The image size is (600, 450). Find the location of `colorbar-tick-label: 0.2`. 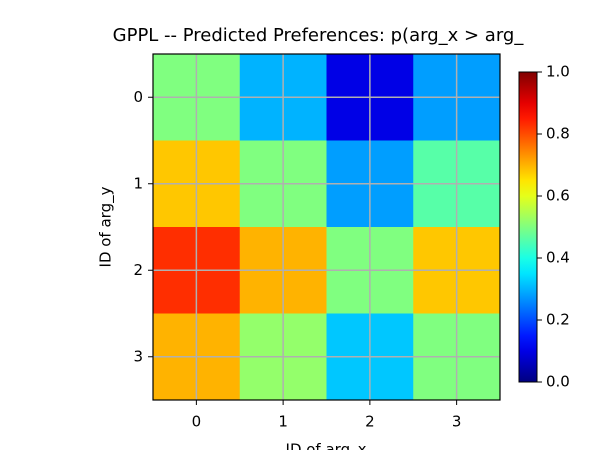

colorbar-tick-label: 0.2 is located at coordinates (558, 320).